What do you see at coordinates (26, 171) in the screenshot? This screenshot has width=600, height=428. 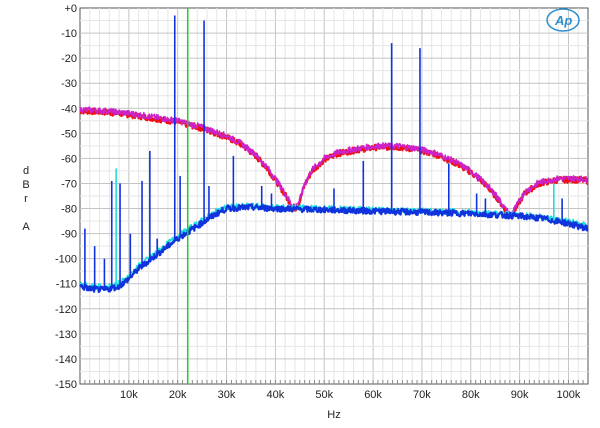 I see `y-axis-title-letter: d` at bounding box center [26, 171].